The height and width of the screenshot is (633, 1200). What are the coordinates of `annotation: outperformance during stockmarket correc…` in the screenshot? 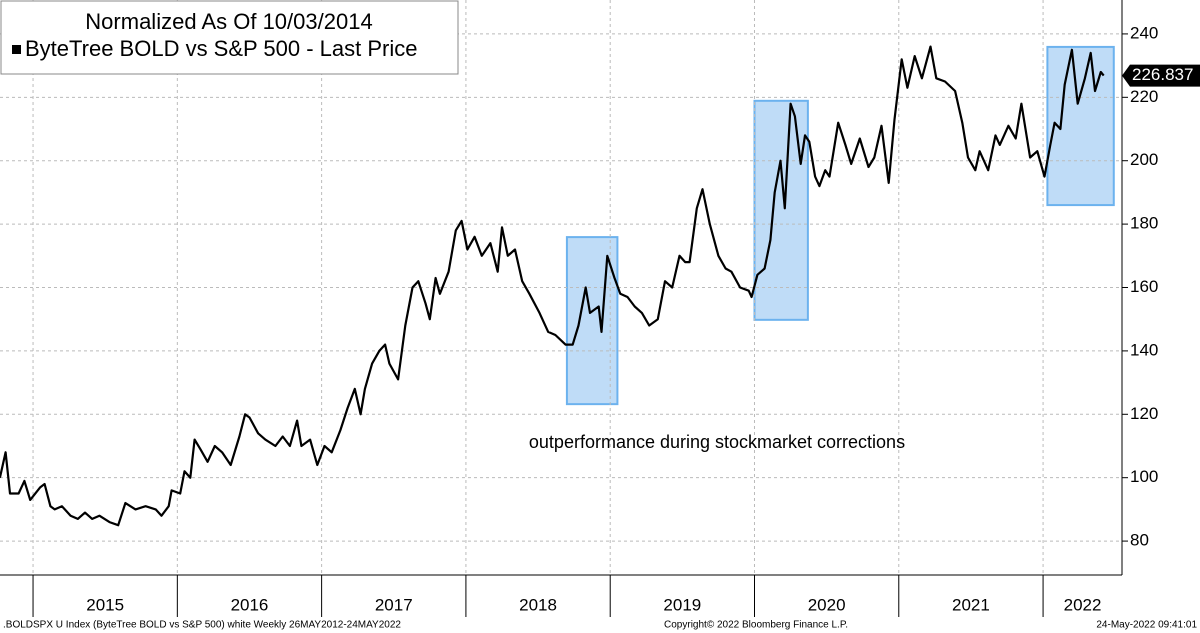 It's located at (717, 442).